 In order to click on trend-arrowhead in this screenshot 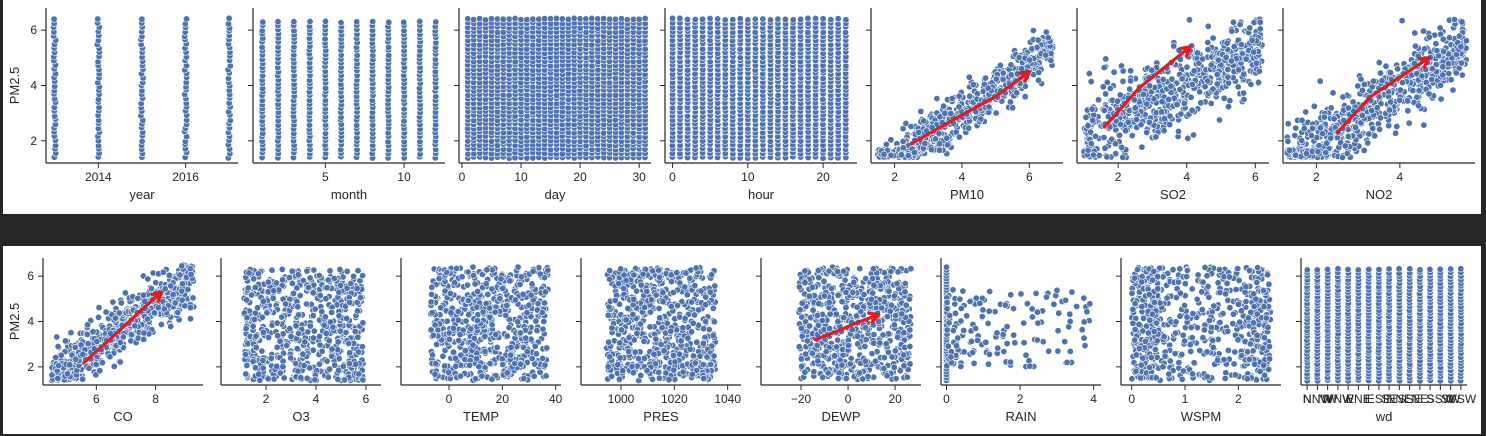, I will do `click(1185, 51)`.